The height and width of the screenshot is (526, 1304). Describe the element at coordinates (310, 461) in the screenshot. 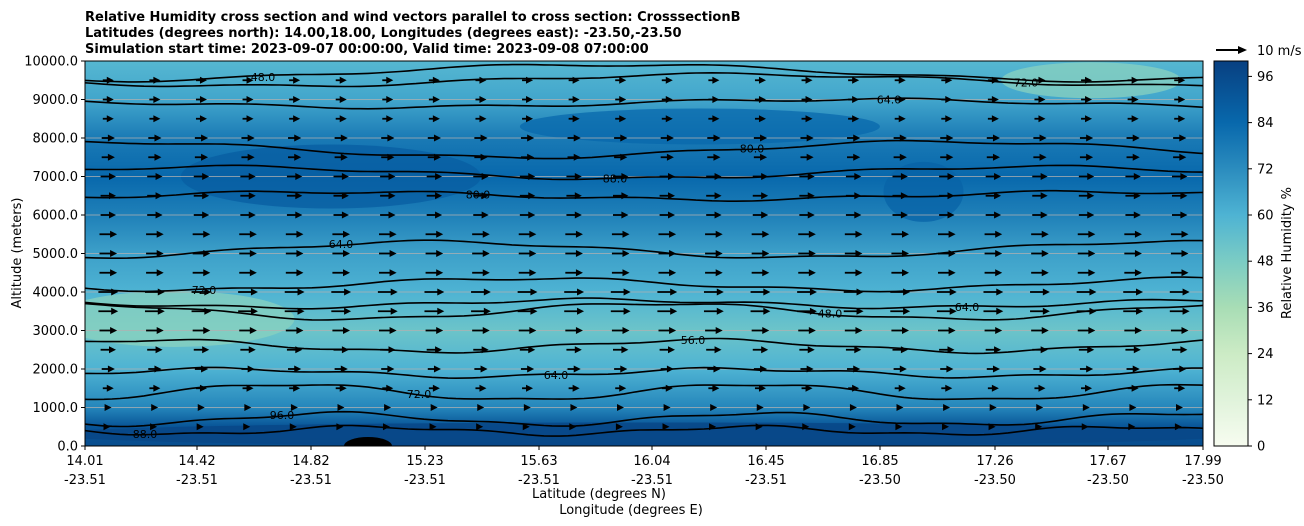

I see `x-tick-label-latitude: 14.82` at that location.